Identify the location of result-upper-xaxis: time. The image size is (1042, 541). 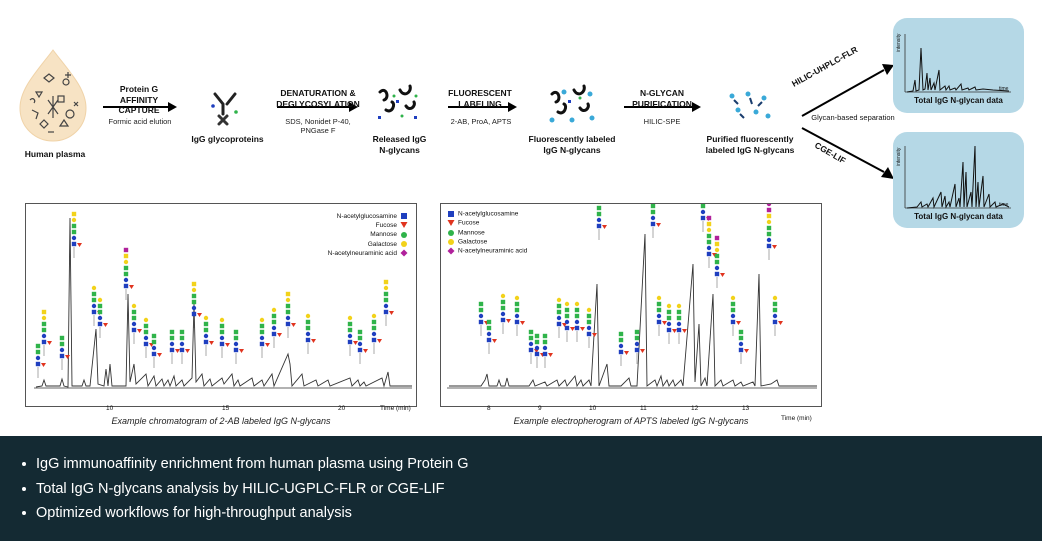
(1004, 89).